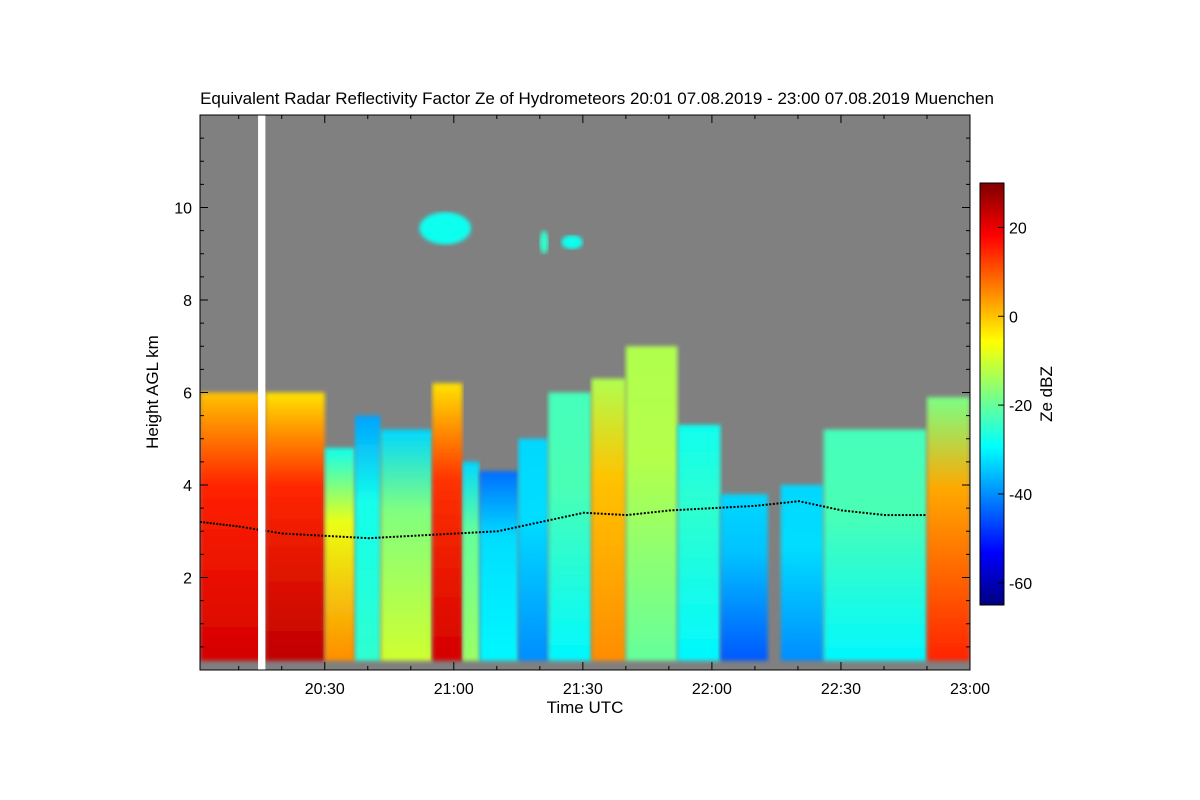  I want to click on y-axis-label: Height AGL km, so click(152, 392).